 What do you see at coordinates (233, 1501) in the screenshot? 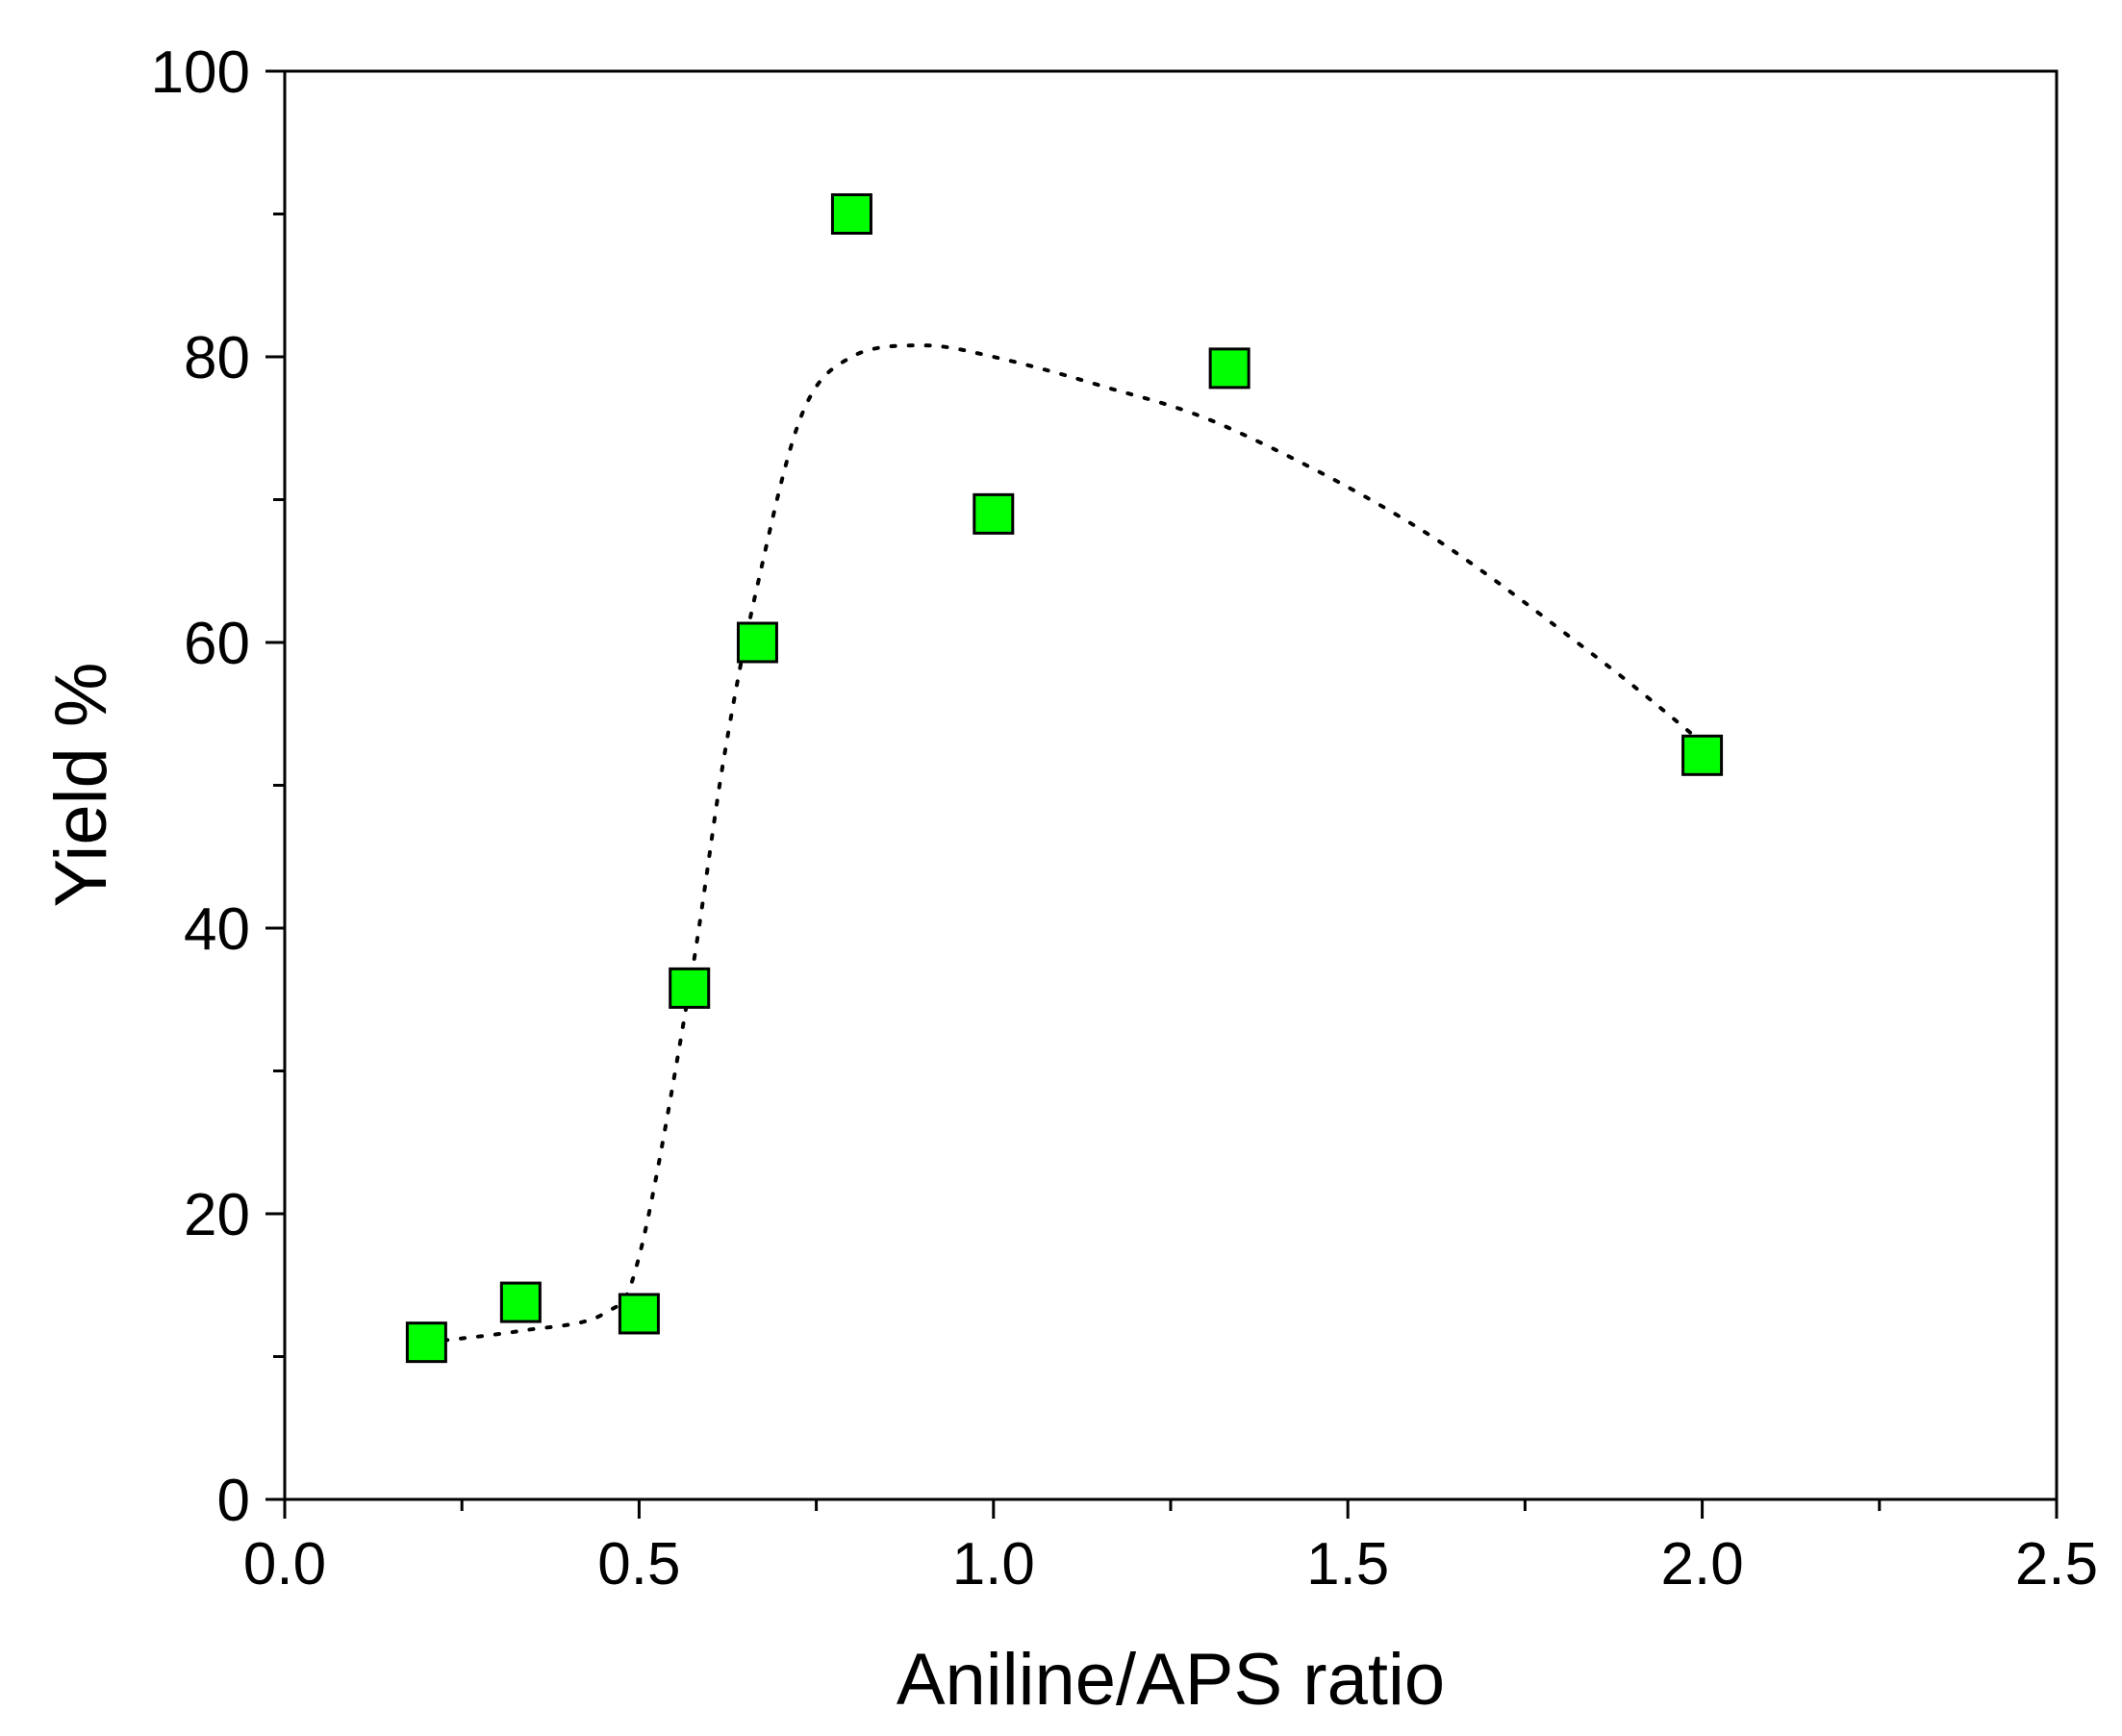
I see `y-tick-label: 0` at bounding box center [233, 1501].